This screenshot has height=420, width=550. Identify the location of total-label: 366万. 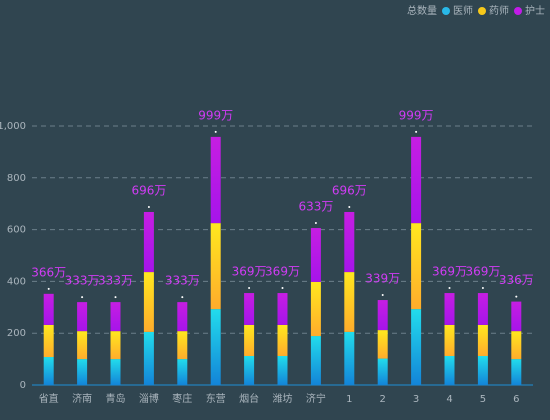
(48, 272).